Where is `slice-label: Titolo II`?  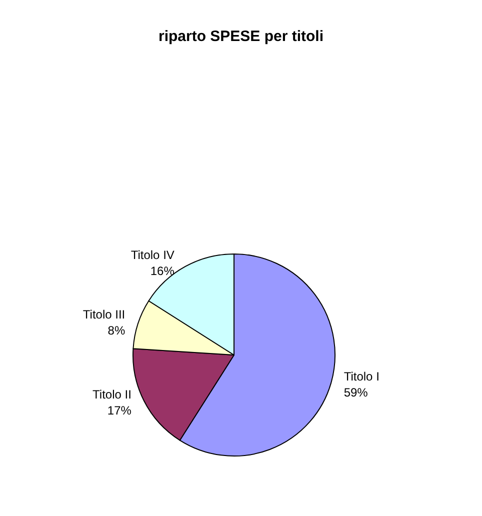
slice-label: Titolo II is located at coordinates (112, 395).